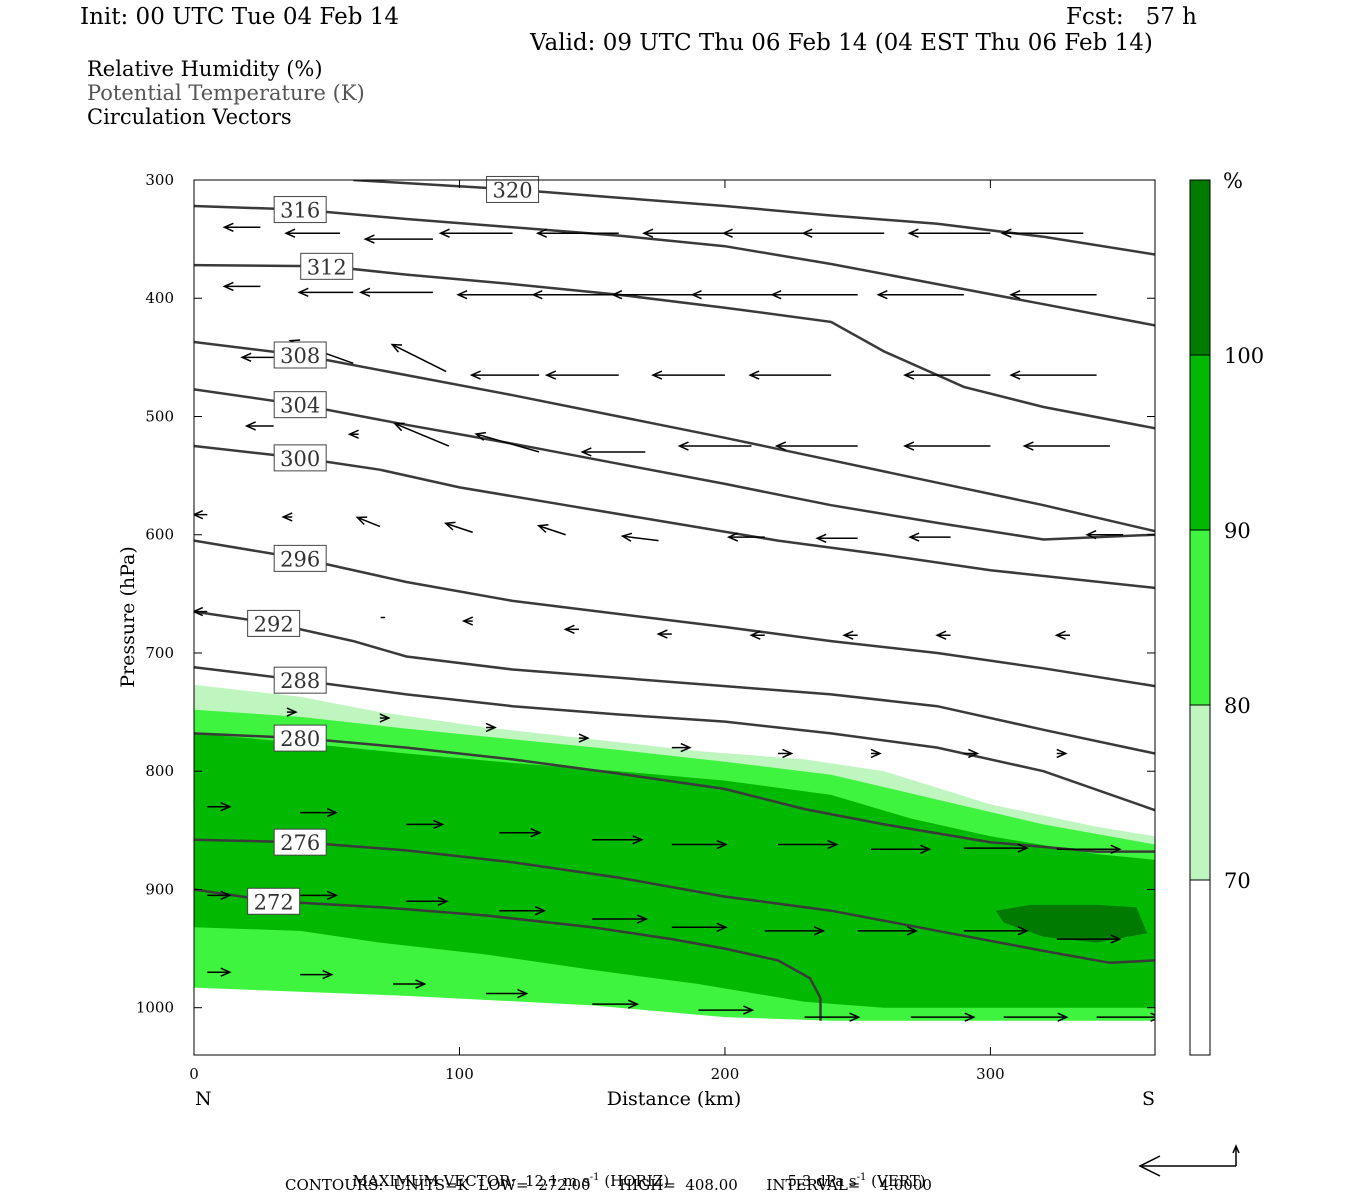 Image resolution: width=1350 pixels, height=1200 pixels. I want to click on y-tick-label: 900, so click(159, 889).